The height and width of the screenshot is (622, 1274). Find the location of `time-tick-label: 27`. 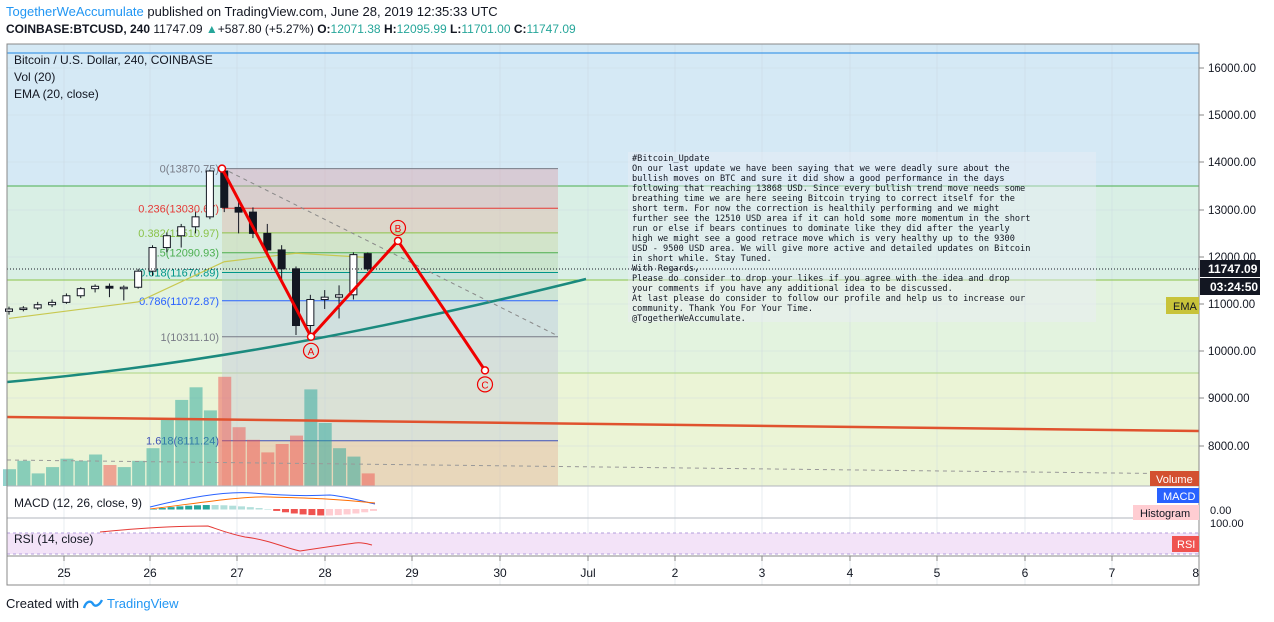

time-tick-label: 27 is located at coordinates (237, 573).